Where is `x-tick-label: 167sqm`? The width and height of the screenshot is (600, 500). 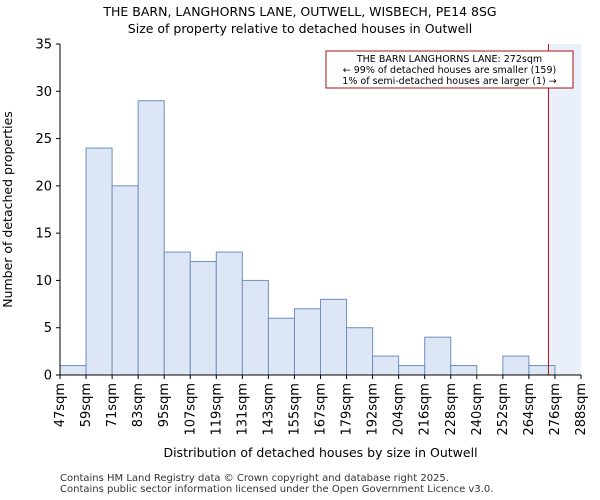
x-tick-label: 167sqm is located at coordinates (321, 409).